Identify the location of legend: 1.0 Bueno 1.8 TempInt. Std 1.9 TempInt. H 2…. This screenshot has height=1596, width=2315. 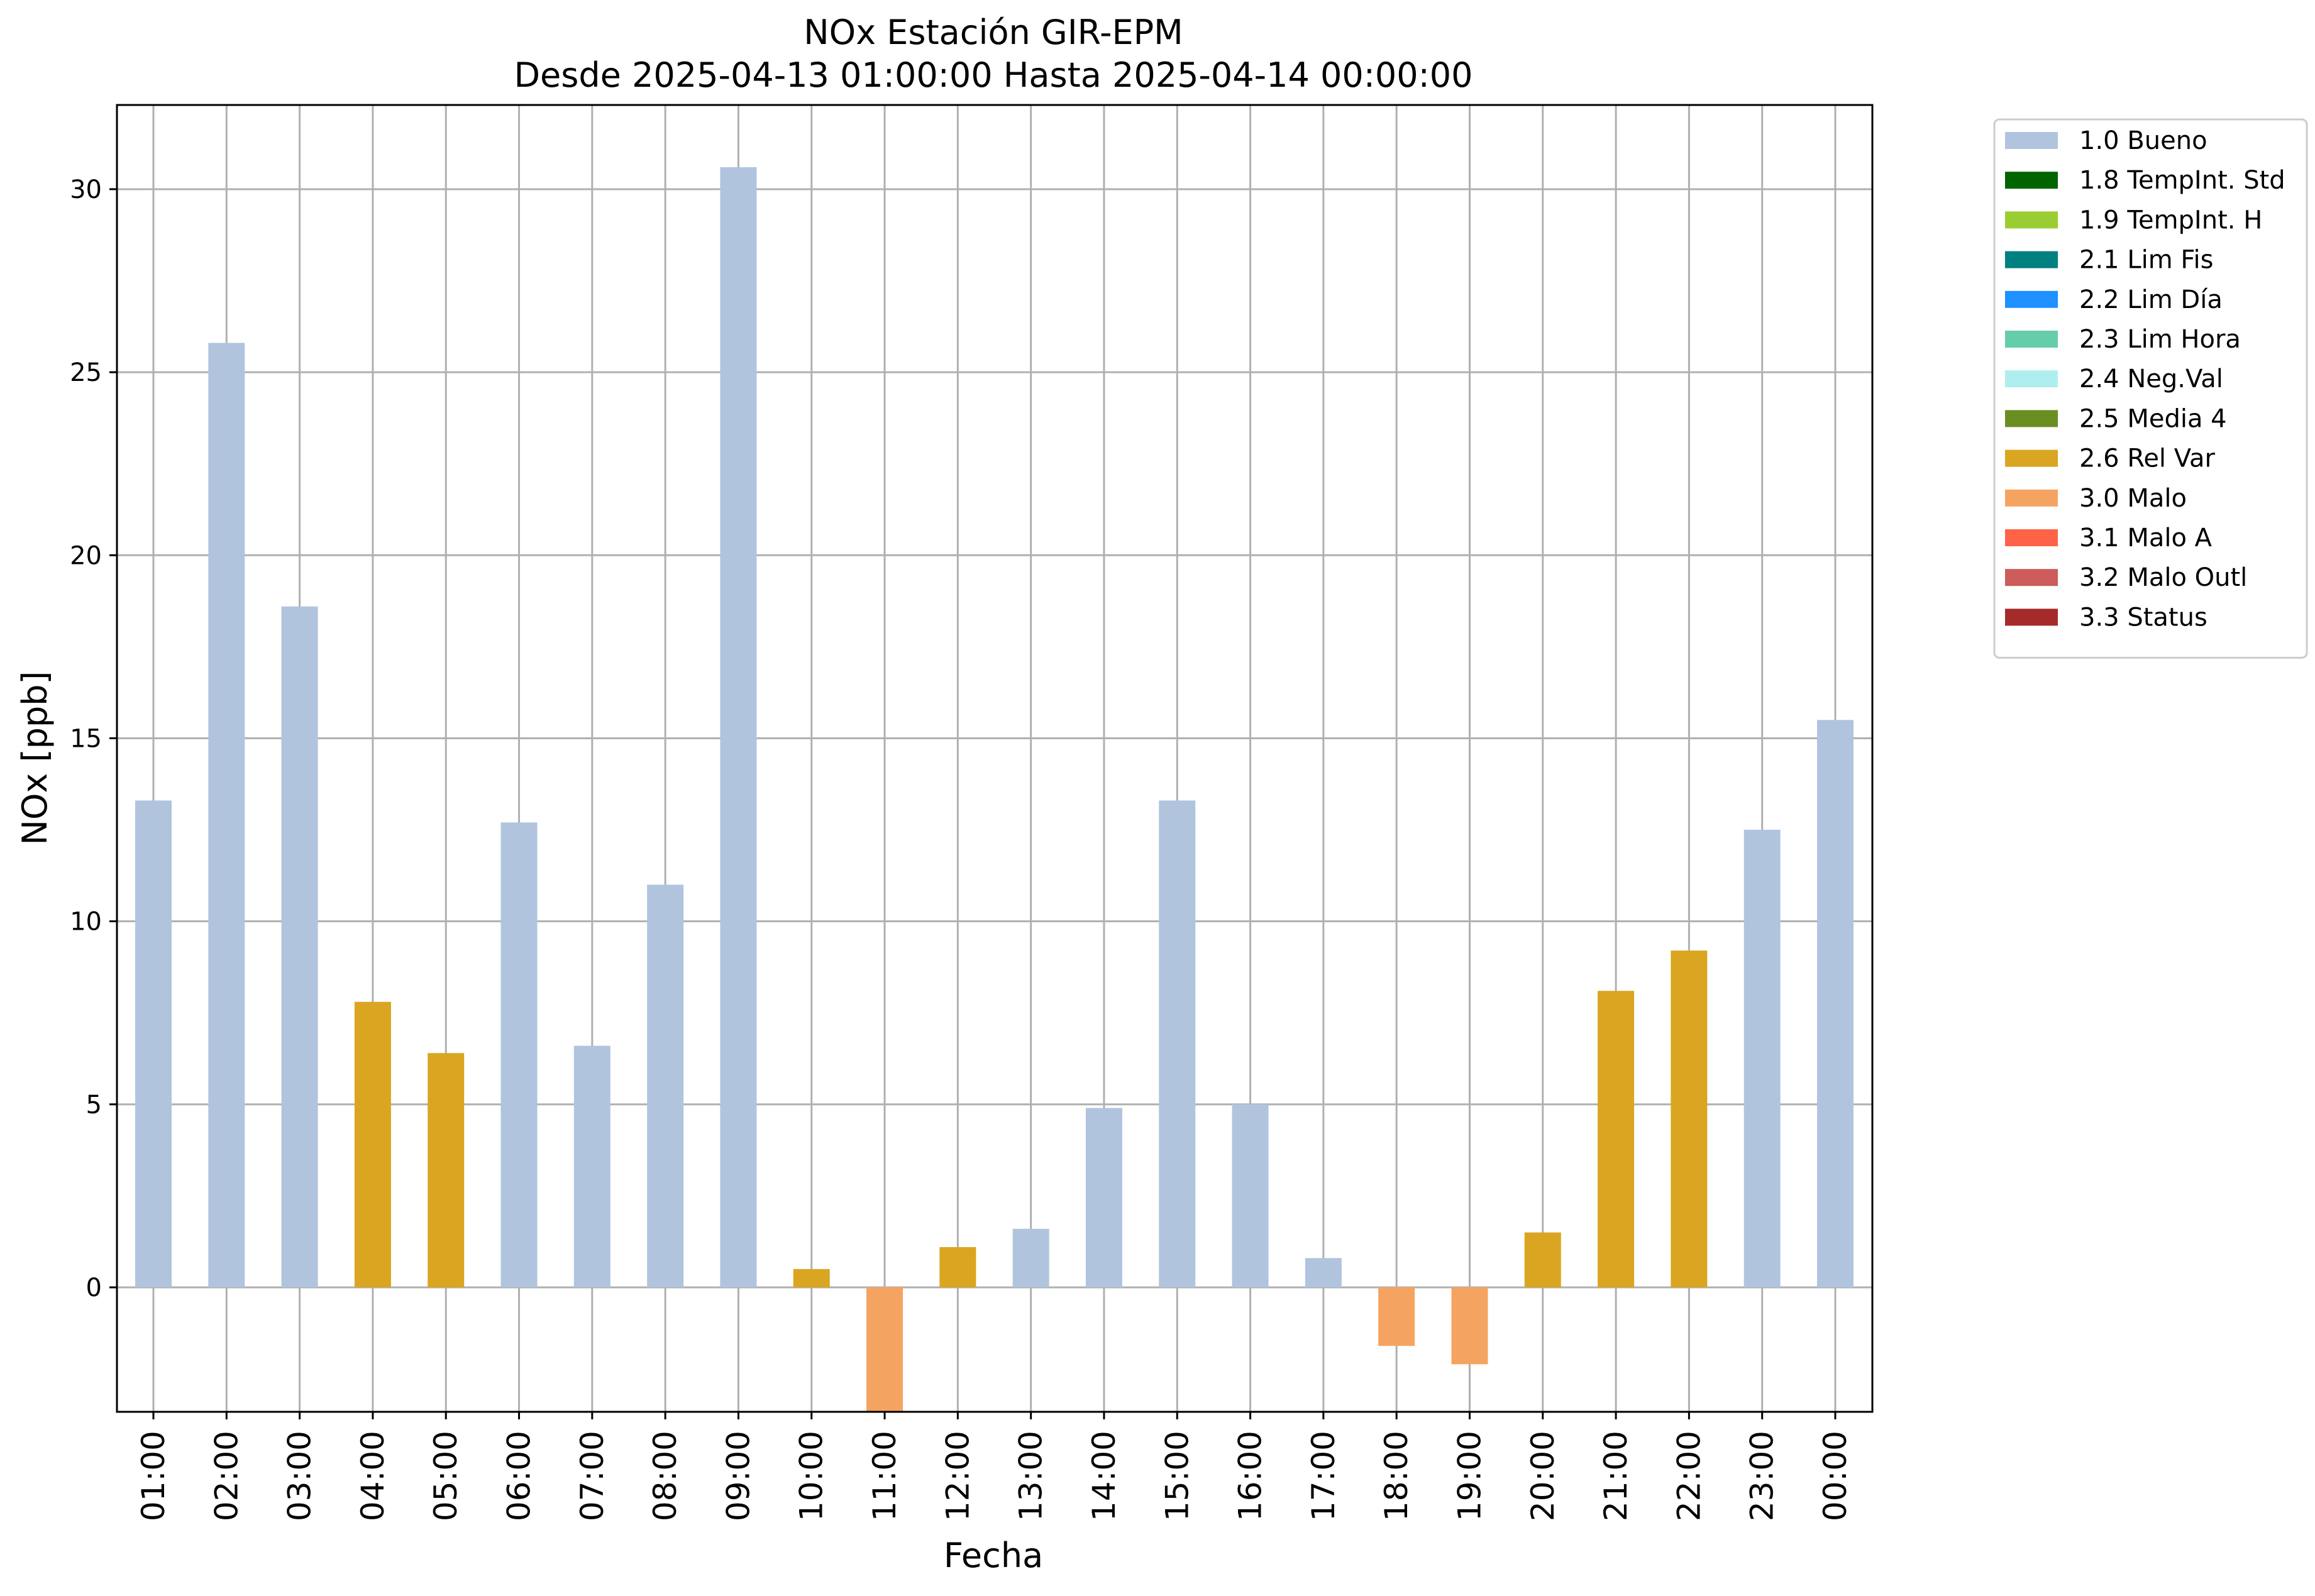
(2150, 388).